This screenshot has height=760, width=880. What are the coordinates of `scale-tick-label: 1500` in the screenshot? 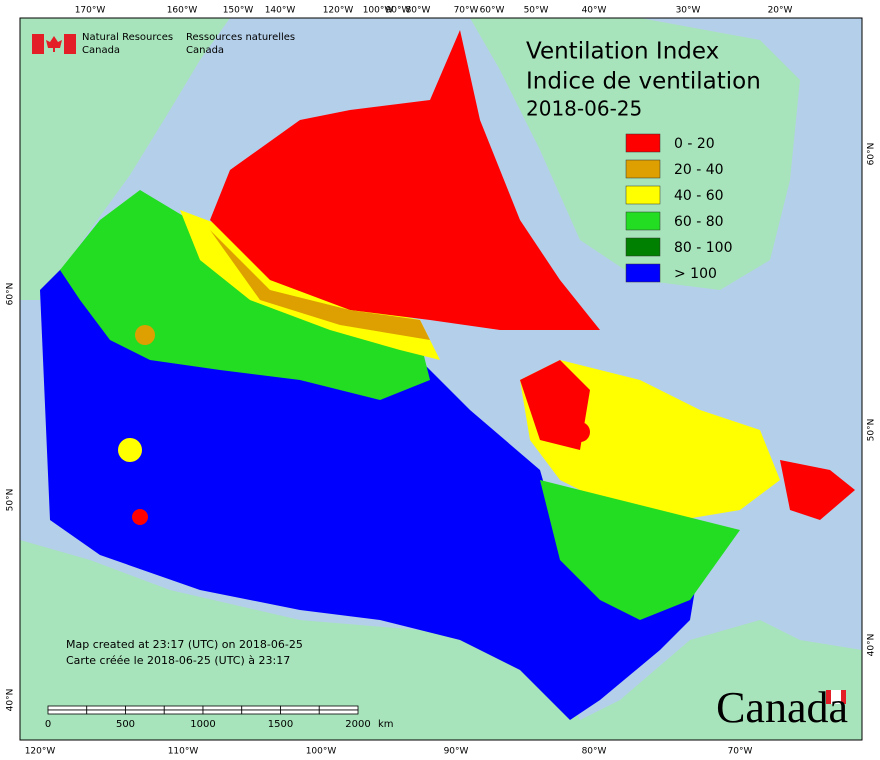 It's located at (280, 724).